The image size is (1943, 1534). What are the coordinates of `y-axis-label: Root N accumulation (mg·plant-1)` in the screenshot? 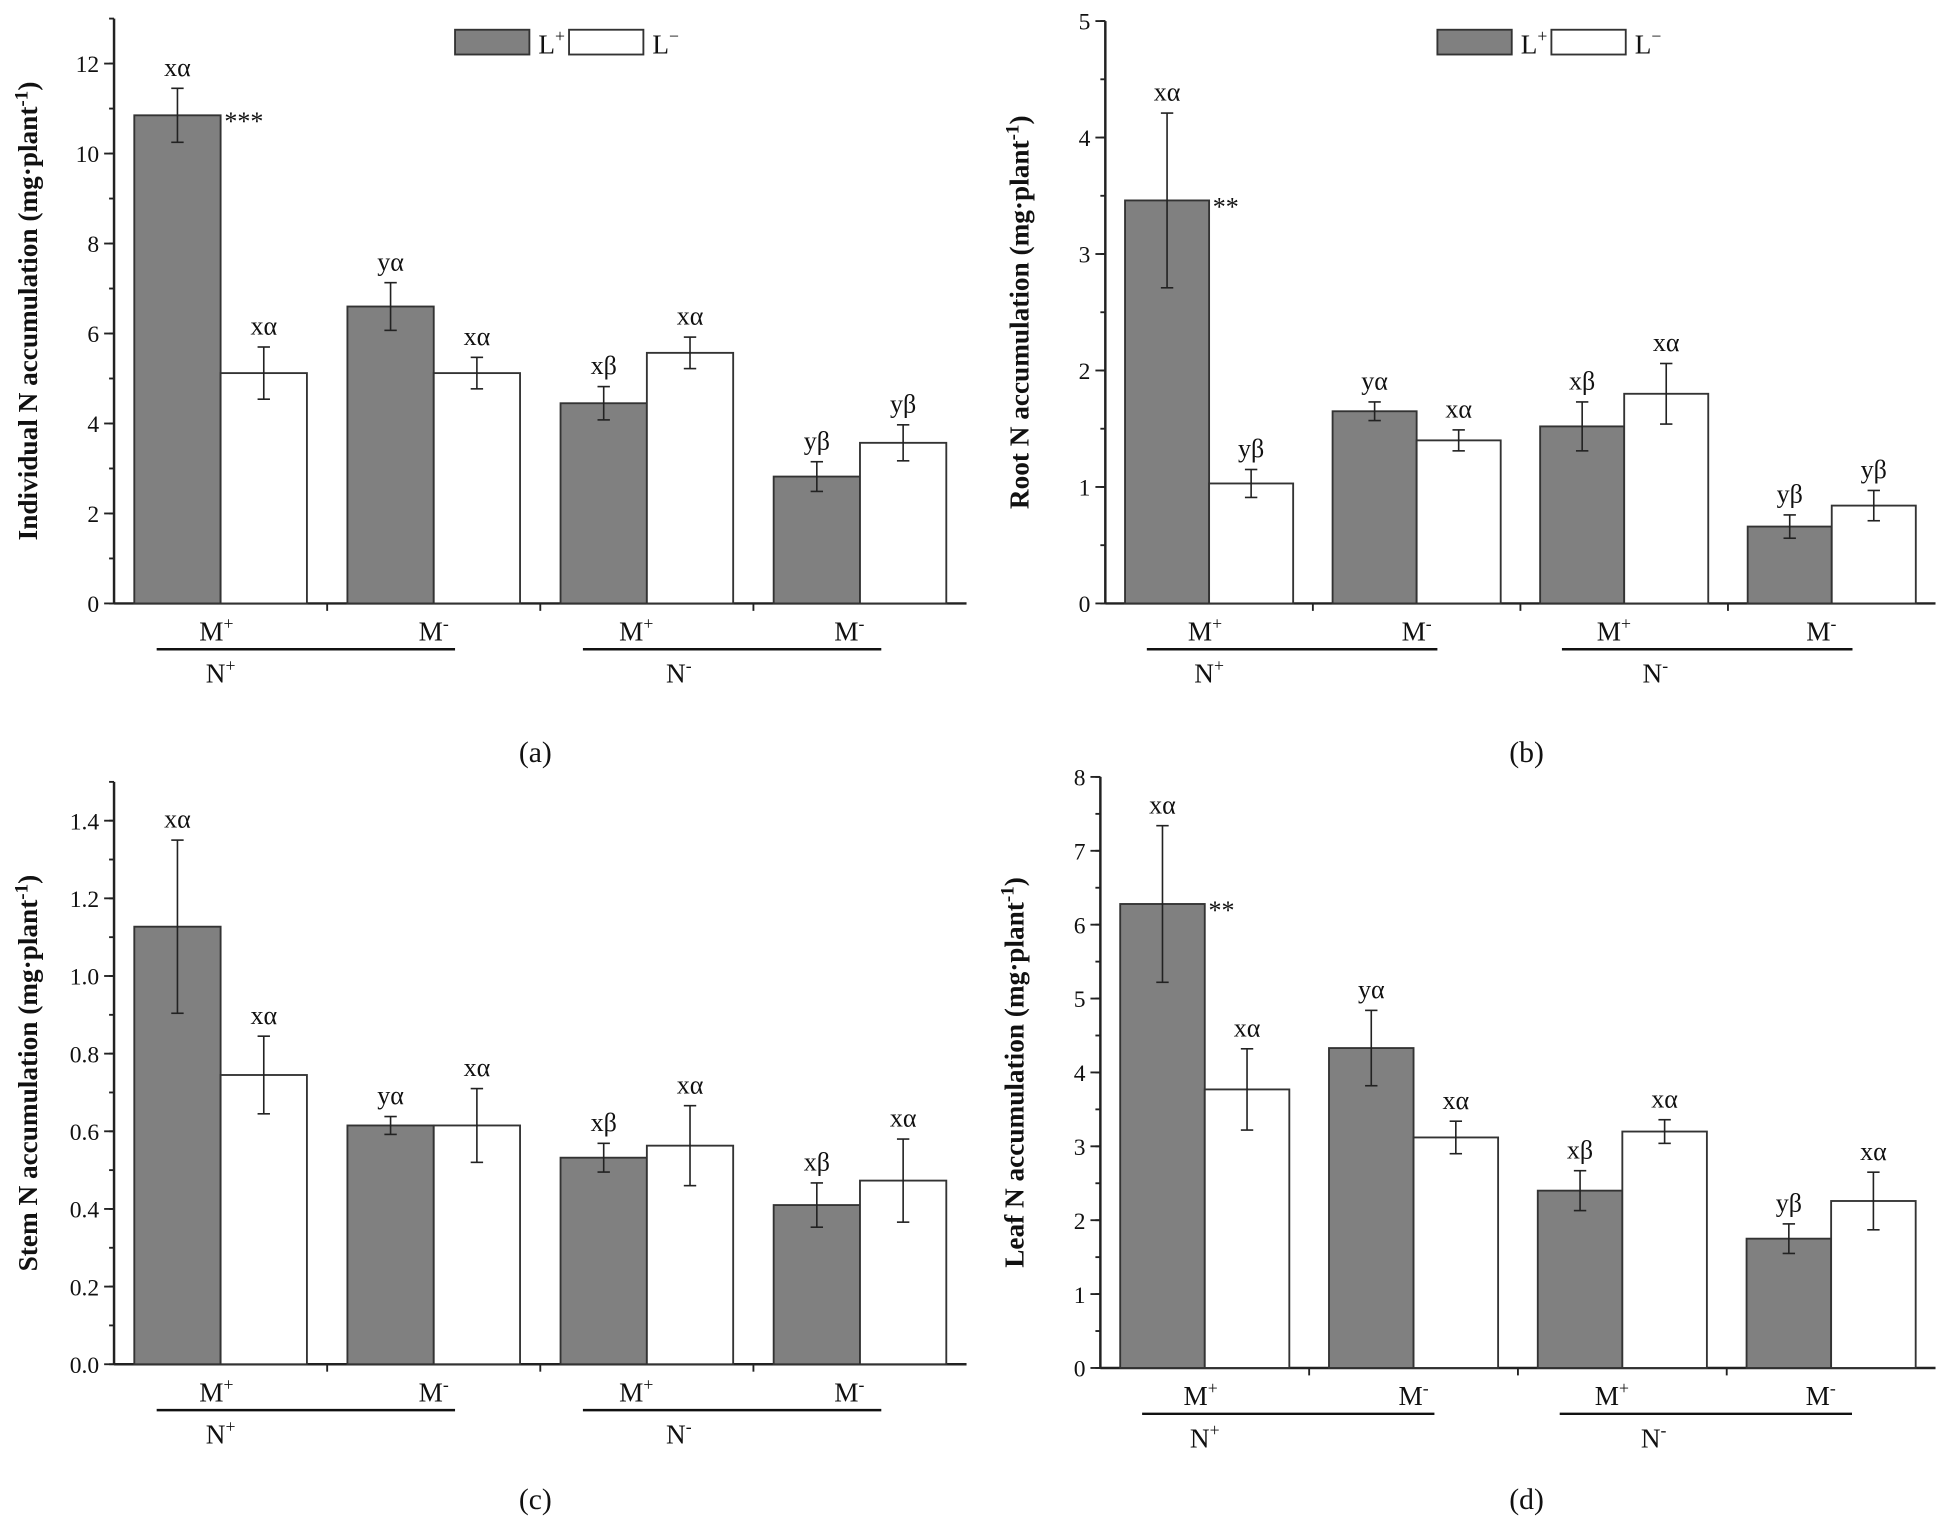 It's located at (1019, 312).